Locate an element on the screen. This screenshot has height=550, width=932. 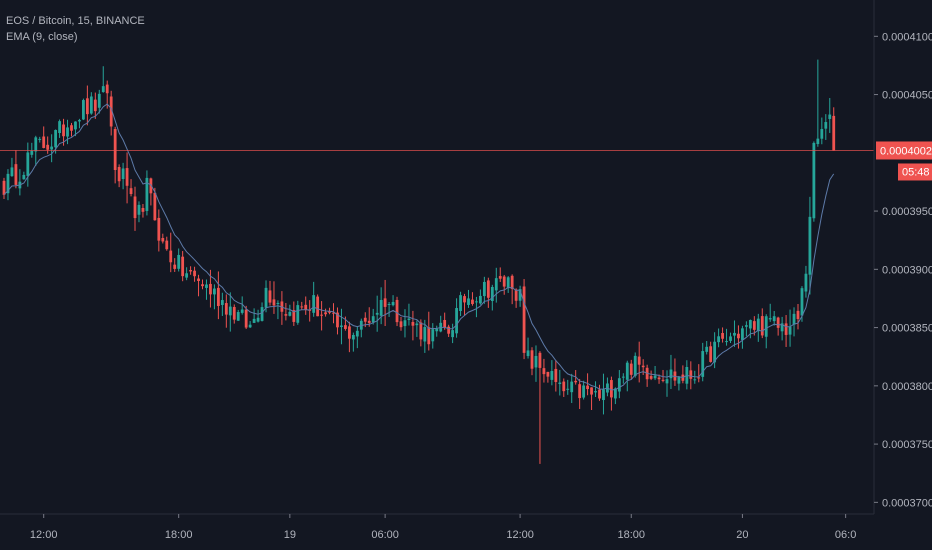
countdown-label: 05:48 is located at coordinates (916, 172).